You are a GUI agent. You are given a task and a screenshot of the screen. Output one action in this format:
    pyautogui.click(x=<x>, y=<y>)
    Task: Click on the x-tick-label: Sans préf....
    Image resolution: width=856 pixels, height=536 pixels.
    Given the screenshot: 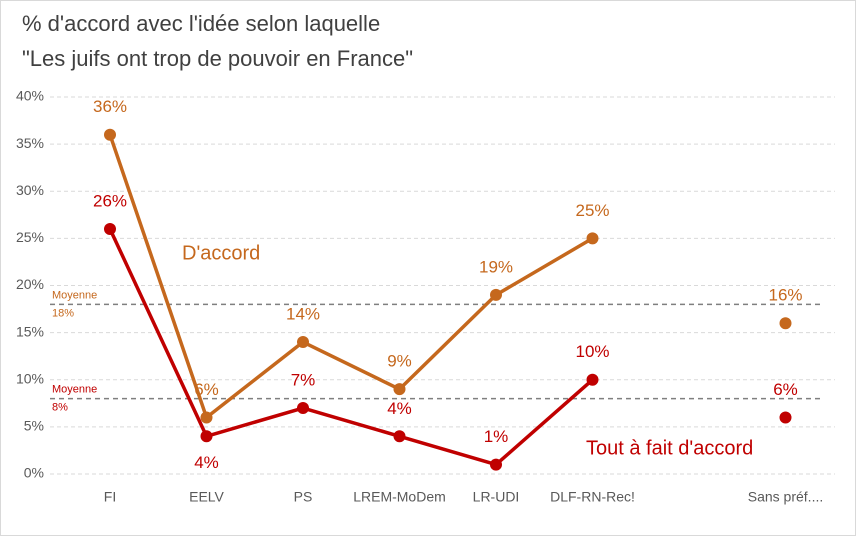 What is the action you would take?
    pyautogui.click(x=785, y=497)
    